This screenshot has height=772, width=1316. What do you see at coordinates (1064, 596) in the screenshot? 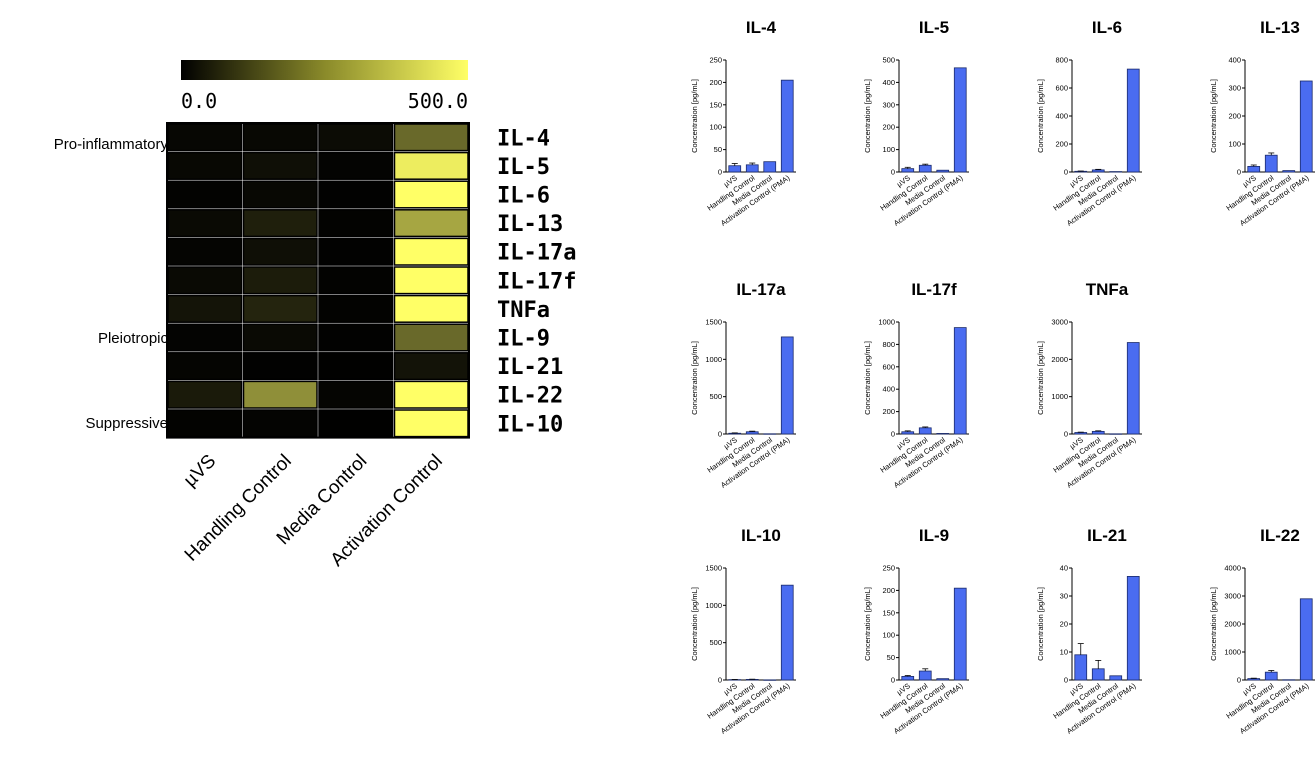
I see `y-tick-label: 30` at bounding box center [1064, 596].